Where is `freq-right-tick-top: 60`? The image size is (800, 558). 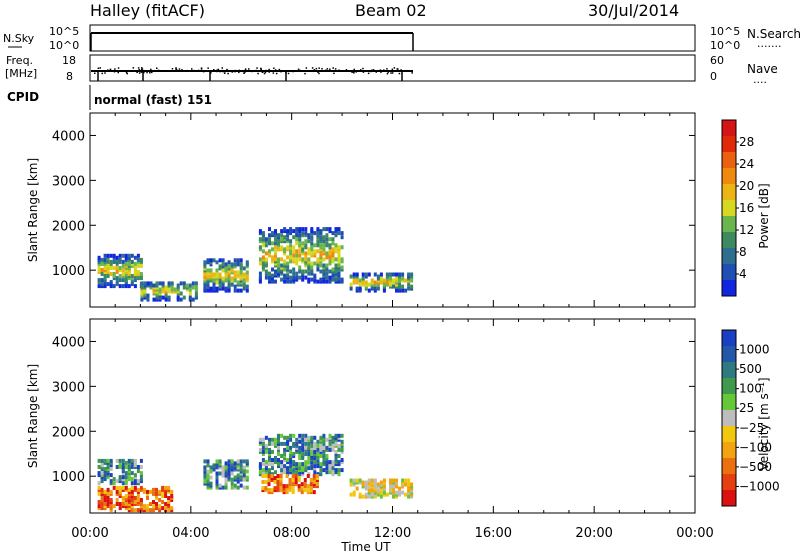 freq-right-tick-top: 60 is located at coordinates (717, 60).